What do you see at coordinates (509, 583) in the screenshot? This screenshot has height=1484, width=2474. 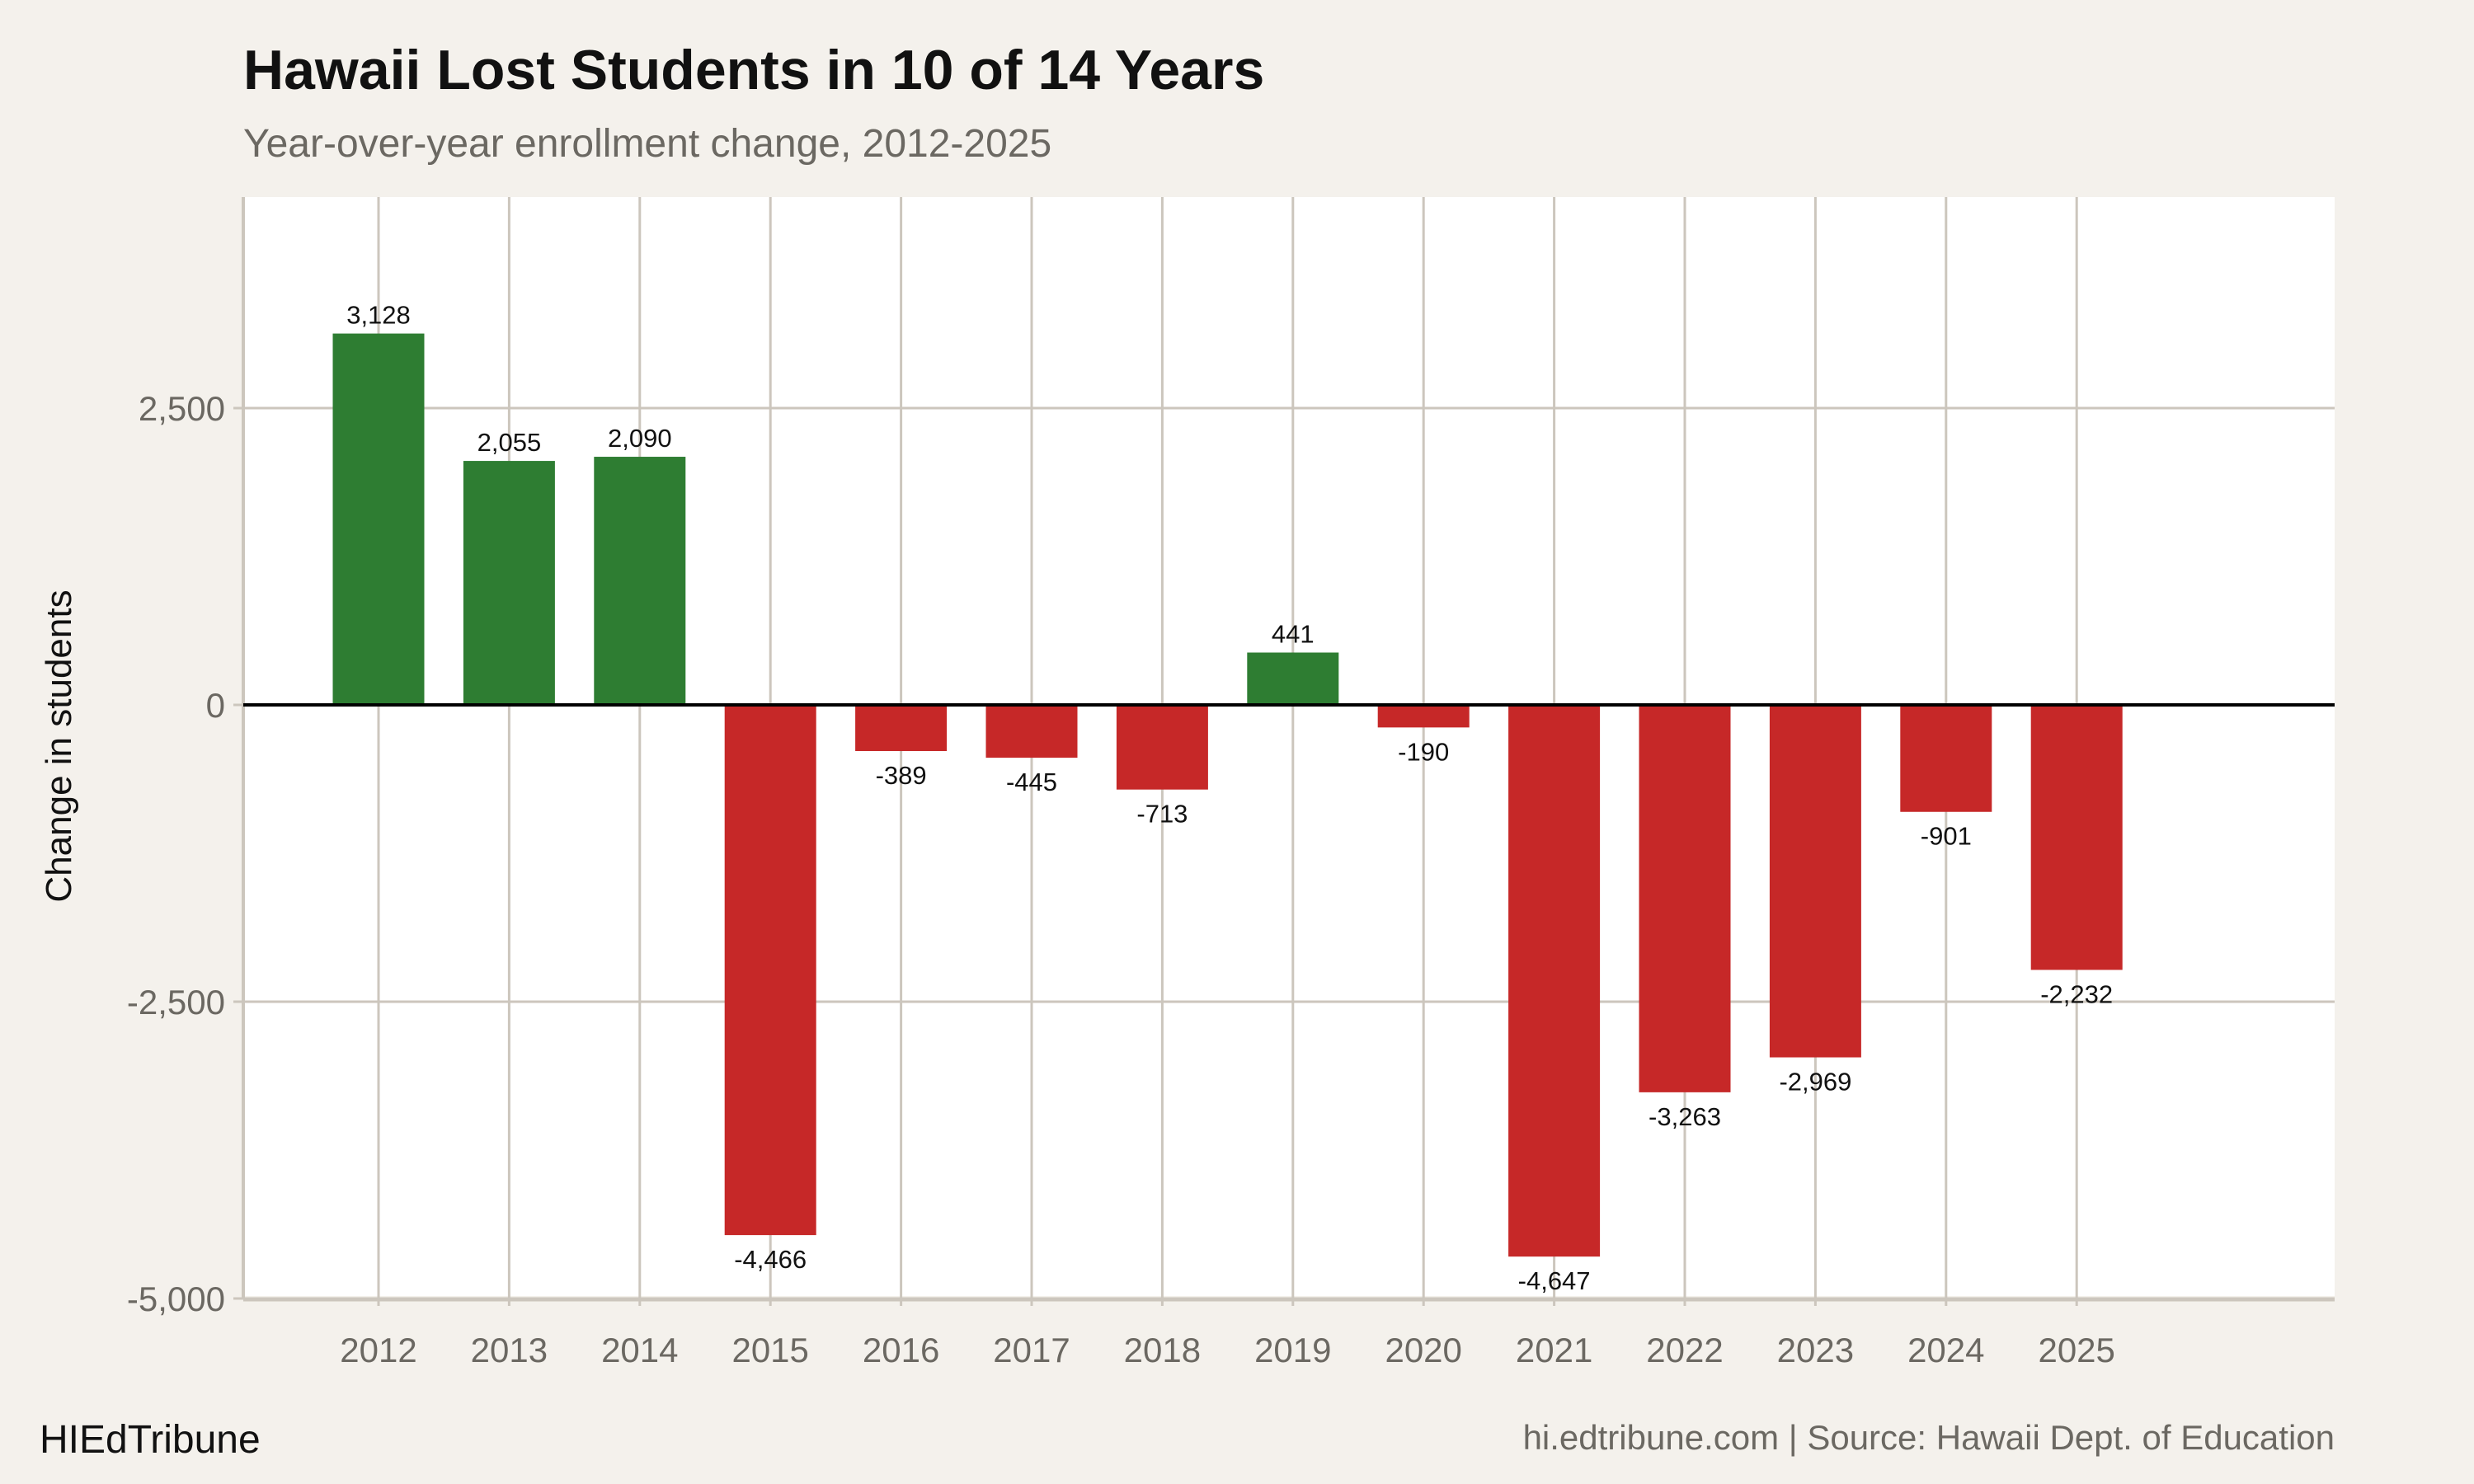 I see `bar-2013` at bounding box center [509, 583].